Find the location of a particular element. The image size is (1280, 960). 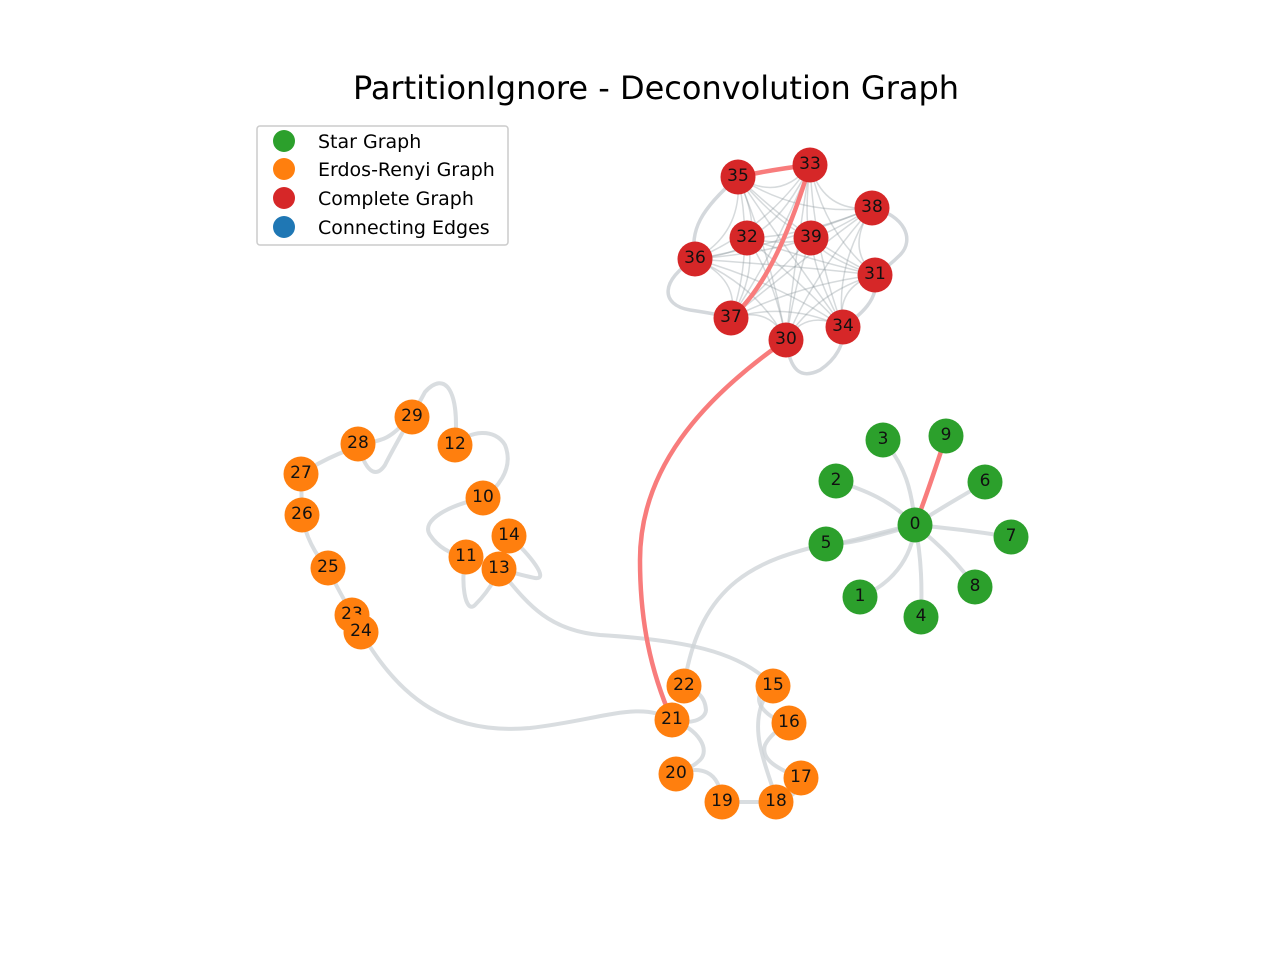

node-label-4: 4 is located at coordinates (921, 616).